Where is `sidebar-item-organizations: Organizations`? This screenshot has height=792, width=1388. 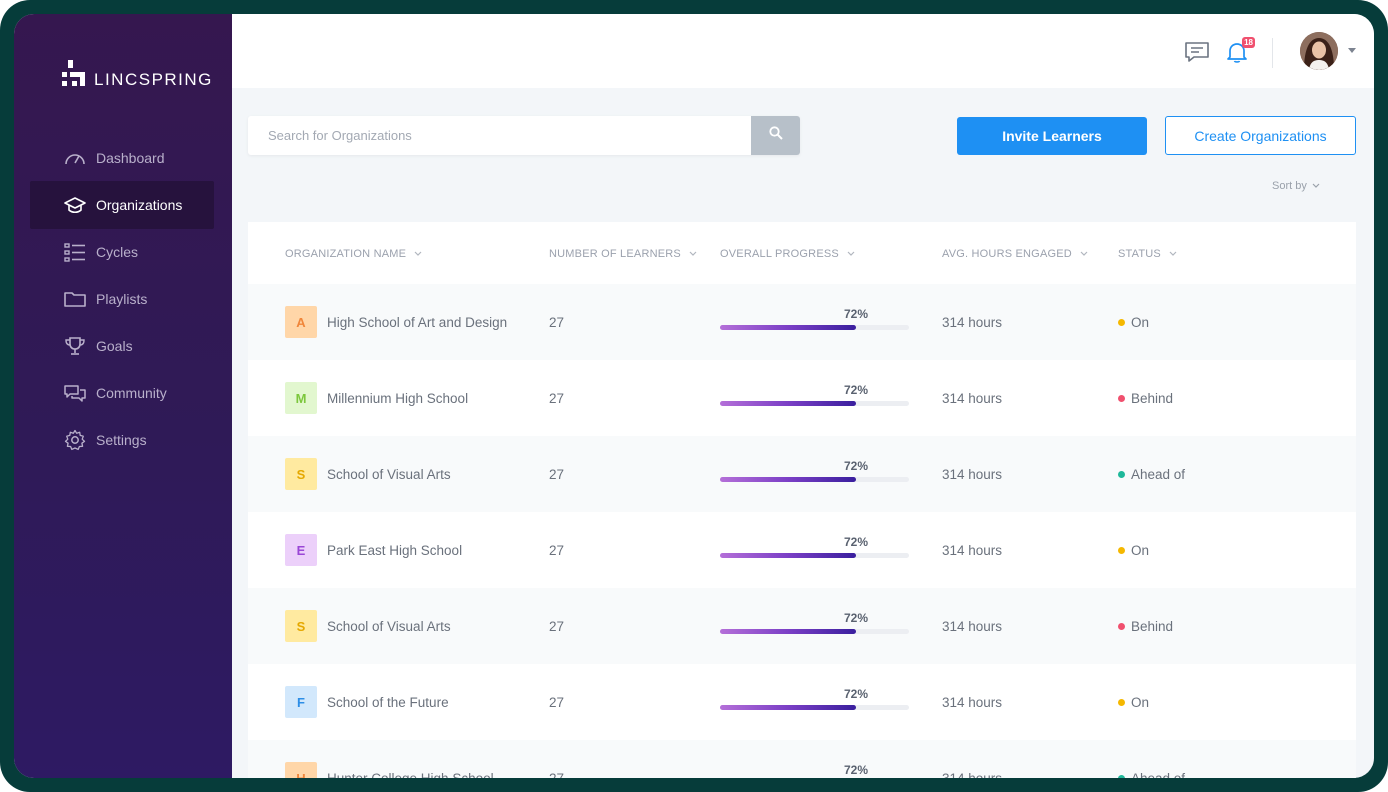
sidebar-item-organizations: Organizations is located at coordinates (122, 205).